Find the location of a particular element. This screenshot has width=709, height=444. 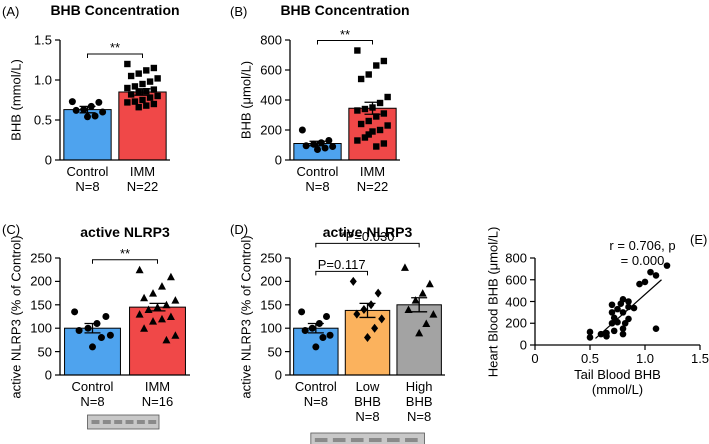

y-tick-label: 50 is located at coordinates (274, 352).